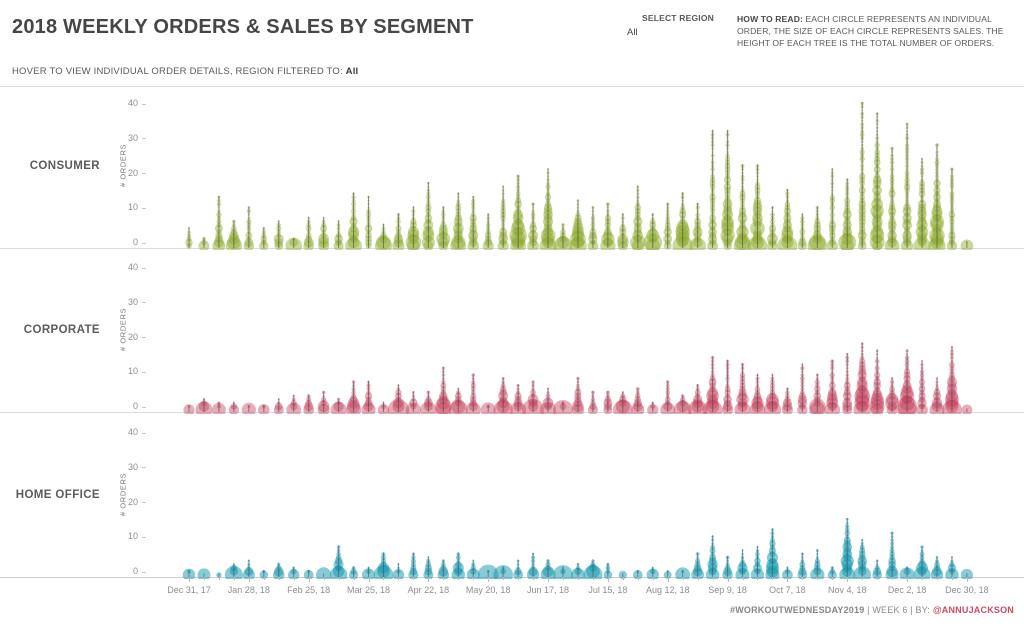 This screenshot has width=1024, height=630. I want to click on region-select-dropdown: All, so click(632, 32).